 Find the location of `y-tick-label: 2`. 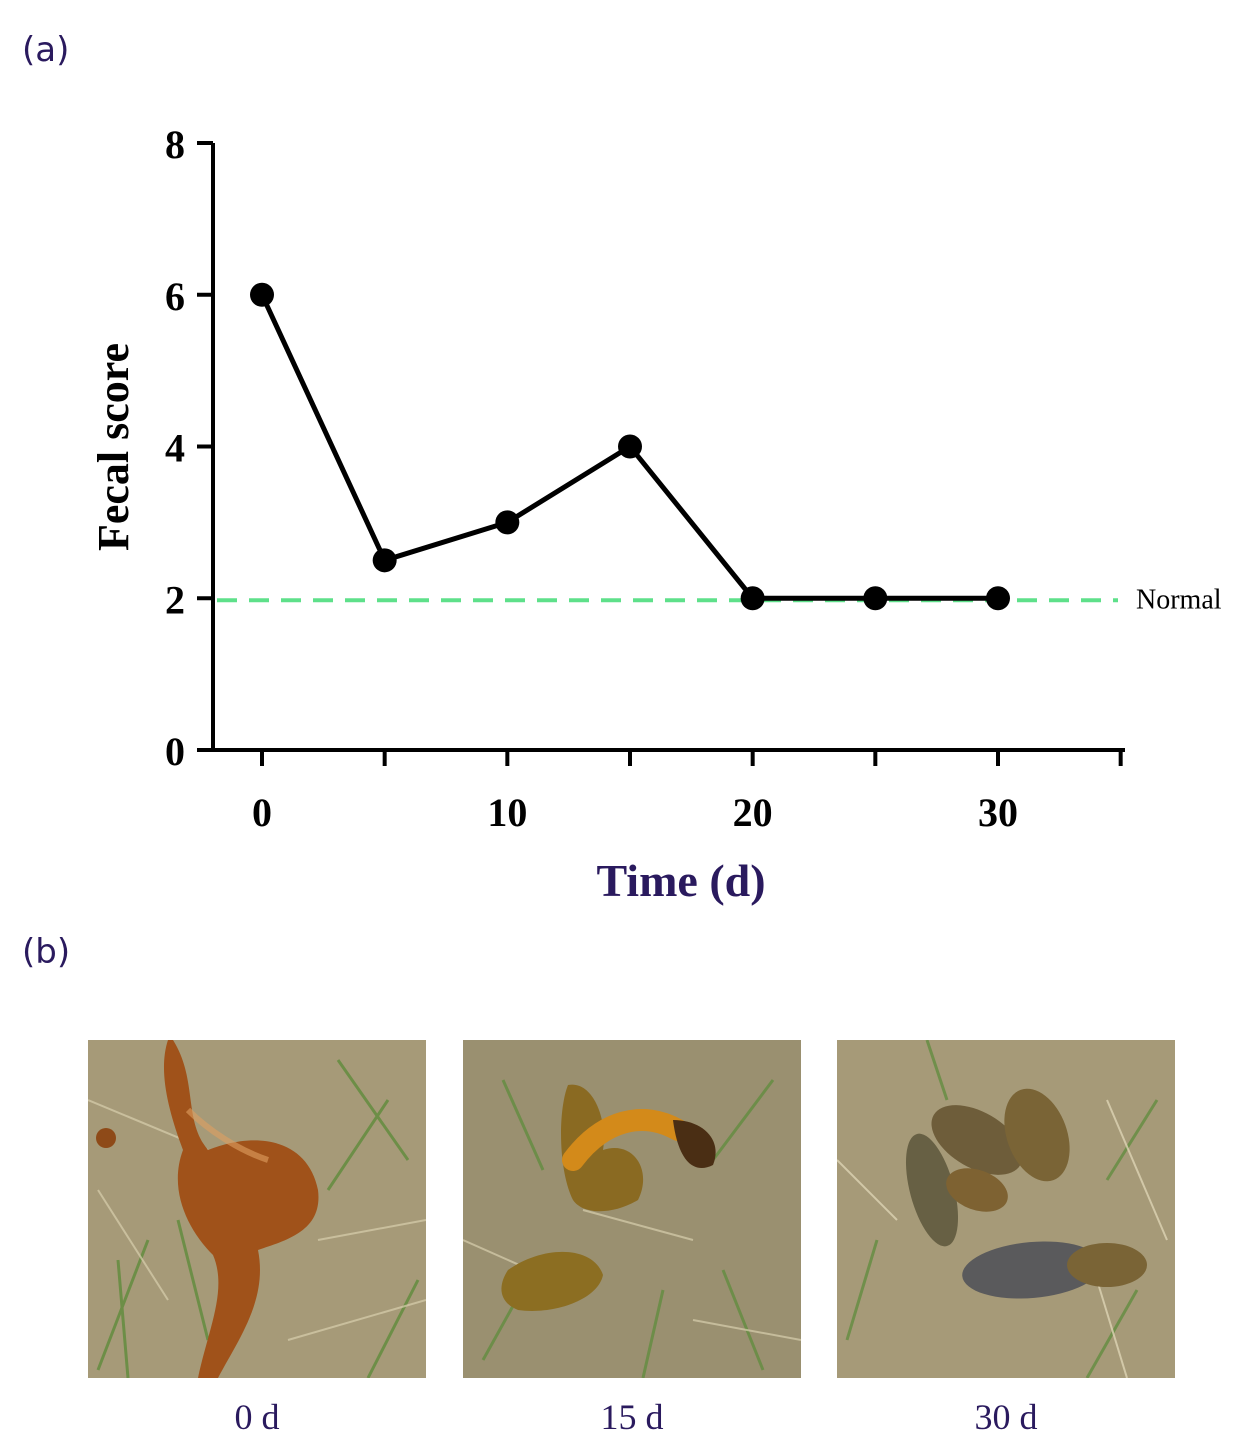

y-tick-label: 2 is located at coordinates (175, 599).